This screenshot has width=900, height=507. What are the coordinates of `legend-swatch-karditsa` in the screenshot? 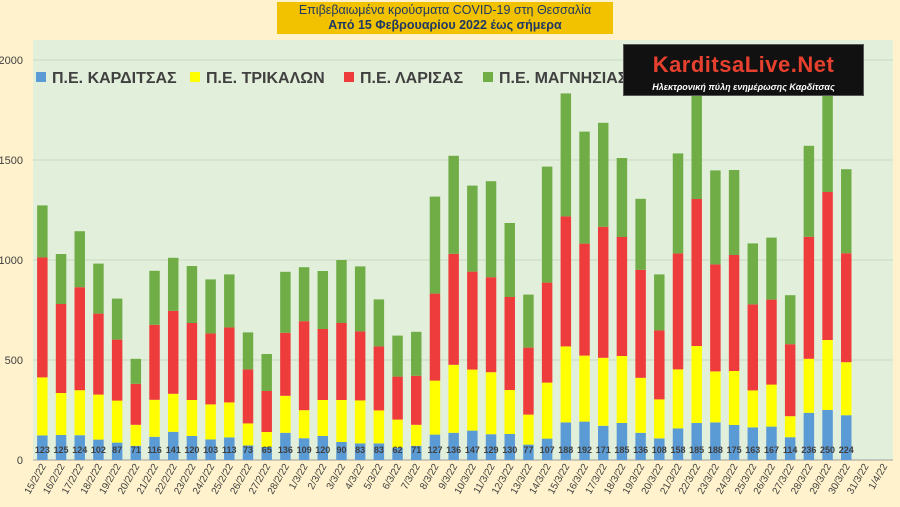 It's located at (41, 77).